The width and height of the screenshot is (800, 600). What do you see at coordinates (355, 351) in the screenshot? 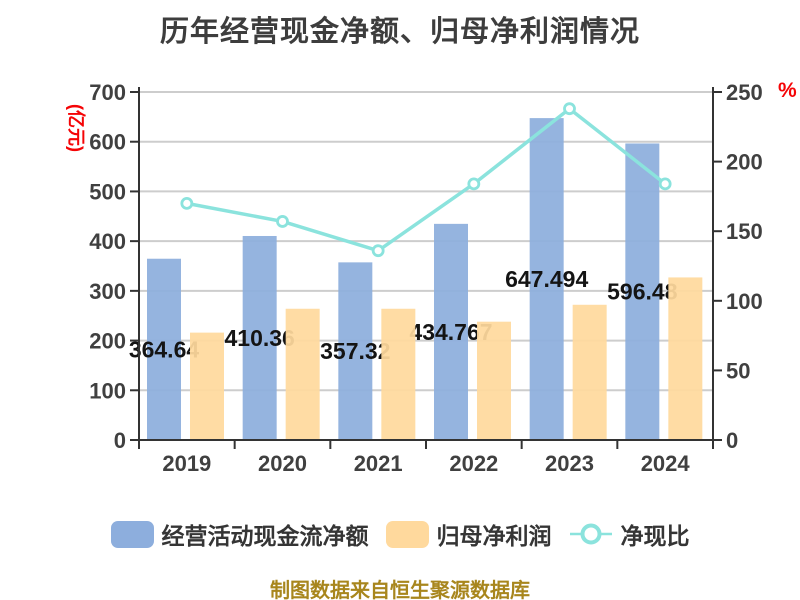
I see `svg-text: 357.32` at bounding box center [355, 351].